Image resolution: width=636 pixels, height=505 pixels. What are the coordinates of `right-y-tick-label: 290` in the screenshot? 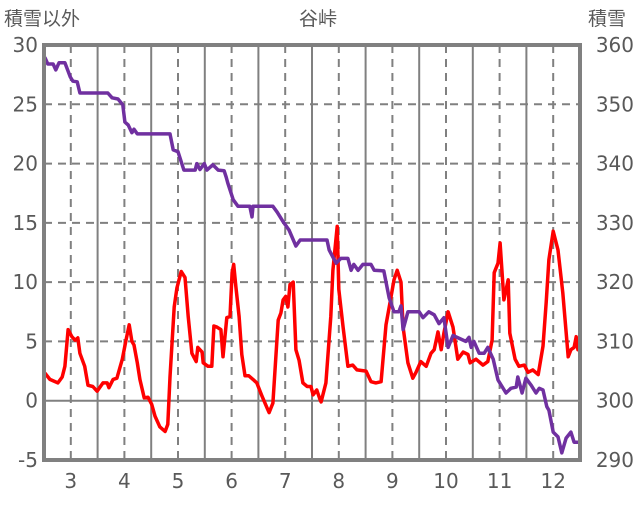 It's located at (615, 460).